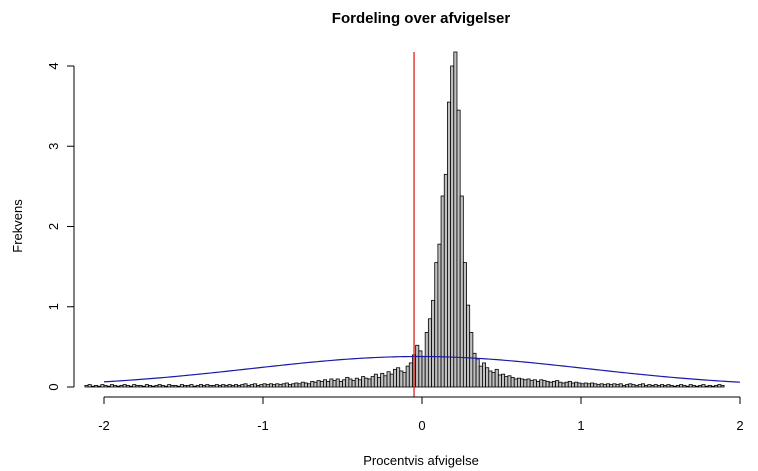 The height and width of the screenshot is (471, 758). What do you see at coordinates (60, 226) in the screenshot?
I see `y-axis: 0 1 2 3 4` at bounding box center [60, 226].